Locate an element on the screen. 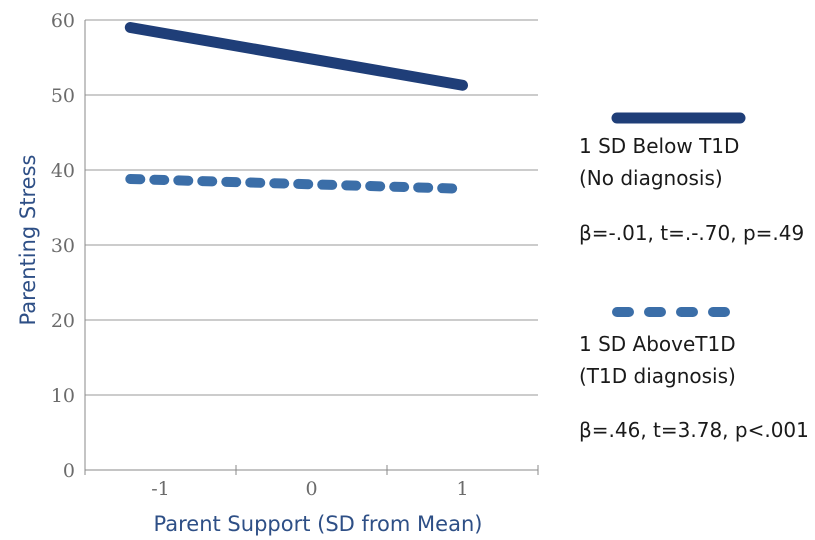  y-tick-label: 20 is located at coordinates (63, 321).